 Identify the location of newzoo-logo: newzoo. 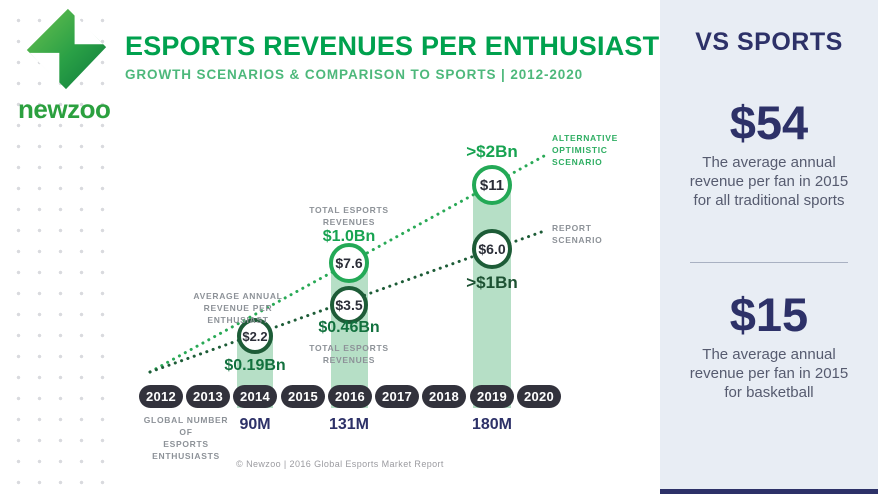
(68, 65).